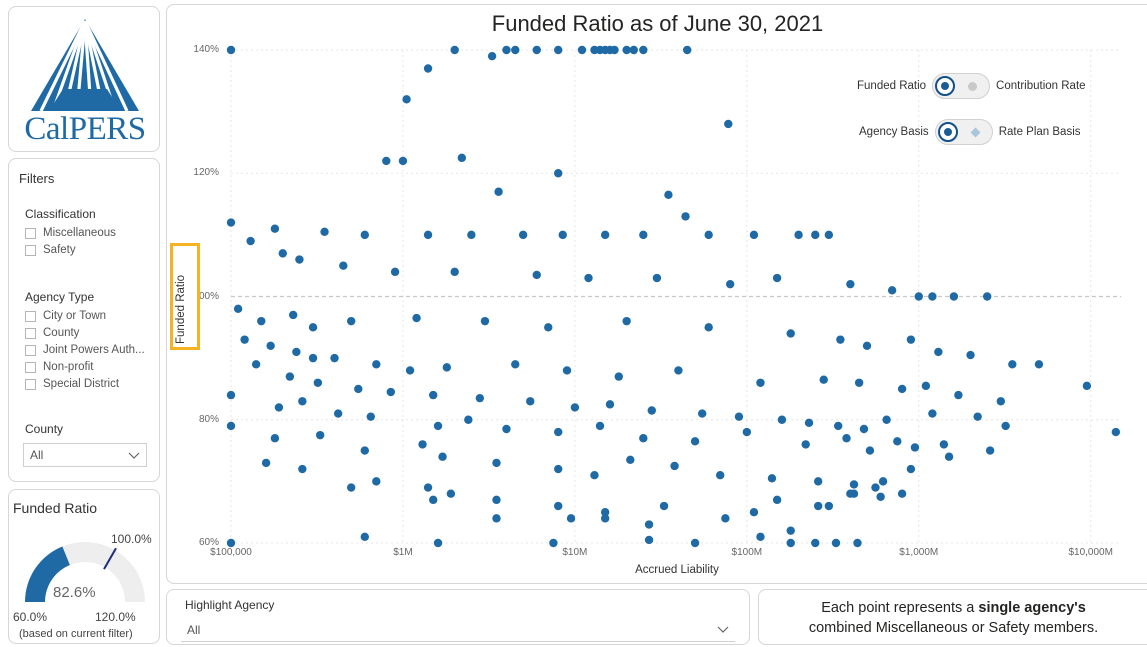  Describe the element at coordinates (1039, 132) in the screenshot. I see `toggle-right-label: Rate Plan Basis` at that location.